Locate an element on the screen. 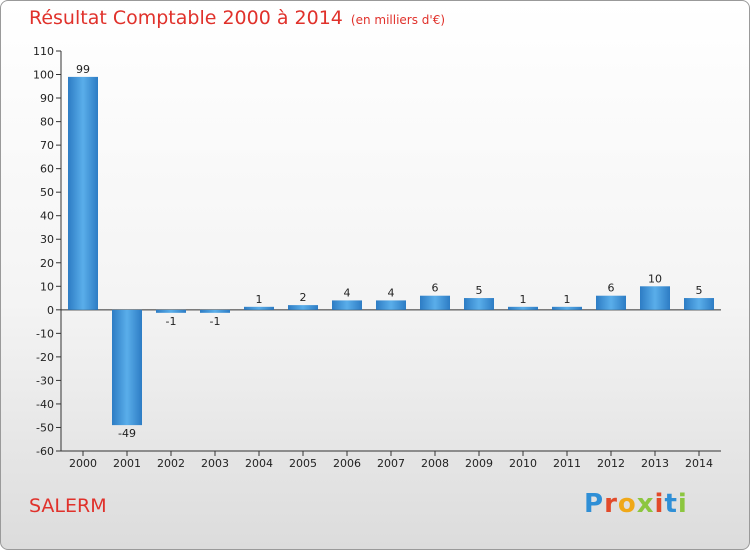 Image resolution: width=750 pixels, height=550 pixels. y-tick-label: 30 is located at coordinates (47, 239).